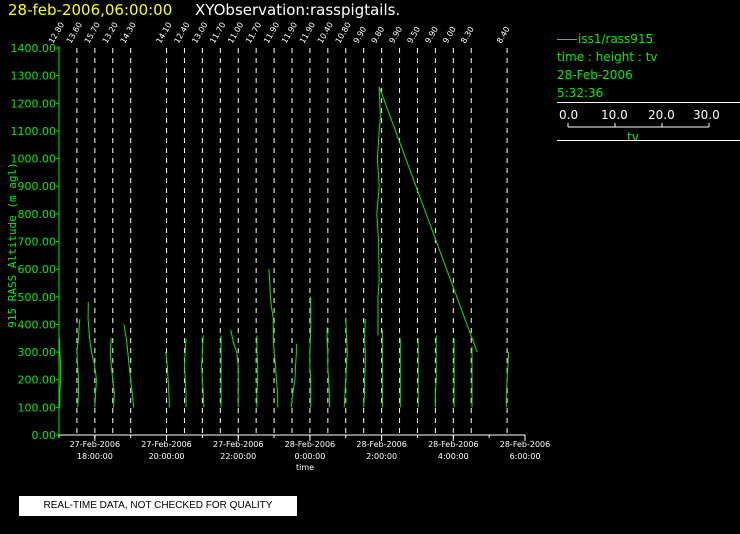 This screenshot has height=534, width=740. I want to click on surface-value-label: 14.30, so click(128, 33).